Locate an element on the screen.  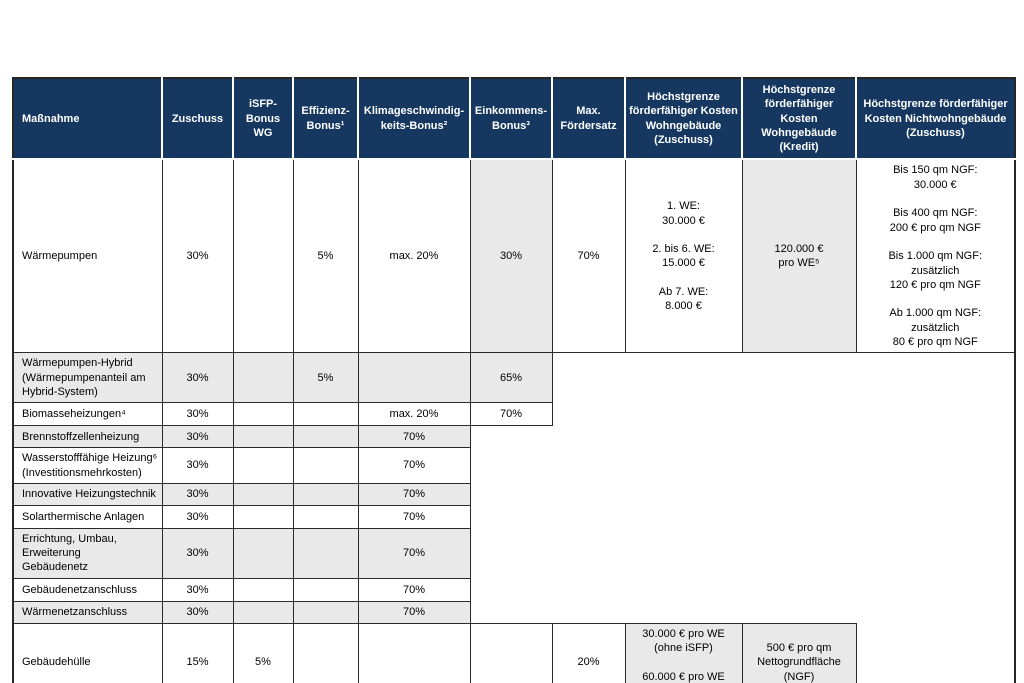
cell-waermepumpen-klimageschwindigkeits-bonus: max. 20% is located at coordinates (414, 256).